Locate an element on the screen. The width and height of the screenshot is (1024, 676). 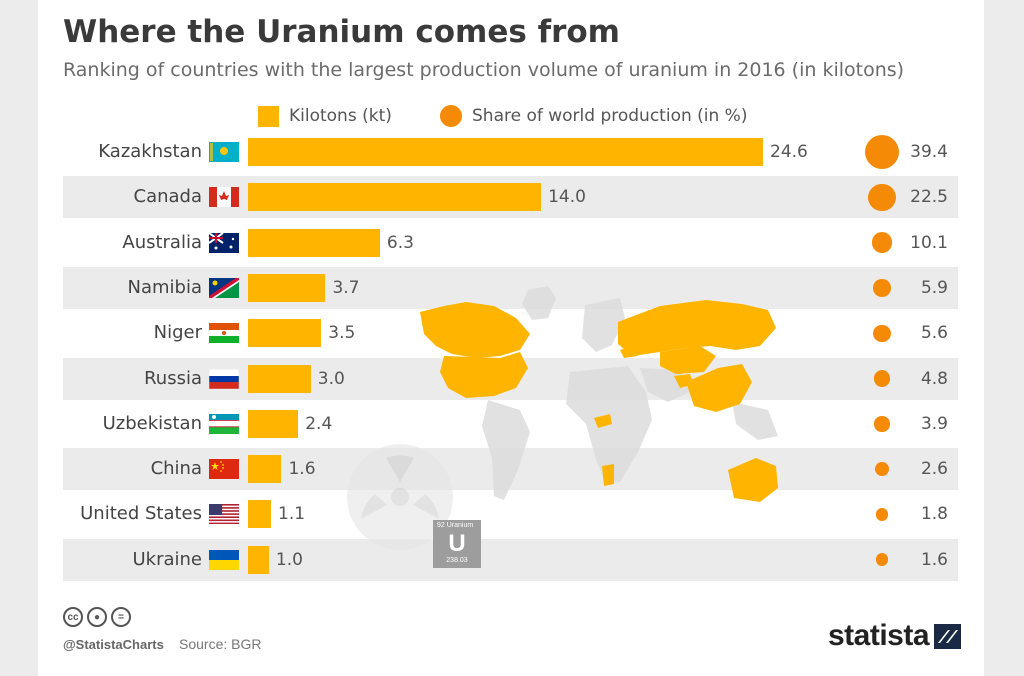
share-value-label: 5.9 is located at coordinates (934, 287).